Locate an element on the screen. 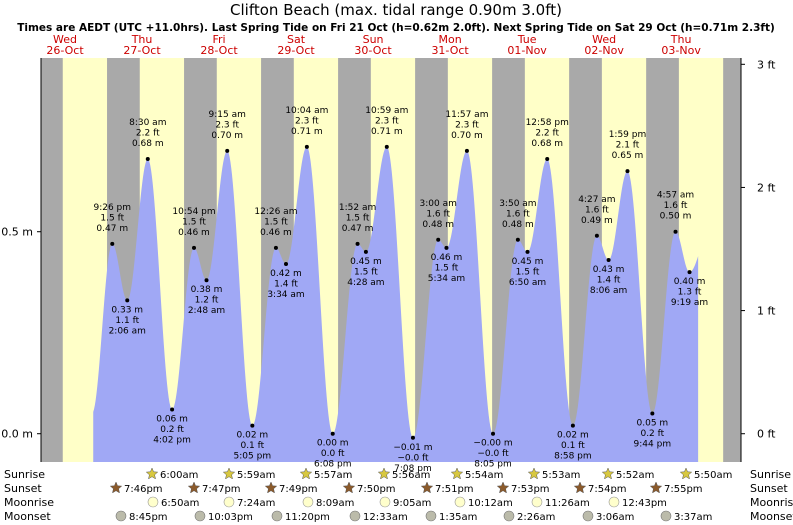  high-tide-label: 0.49 m is located at coordinates (597, 221).